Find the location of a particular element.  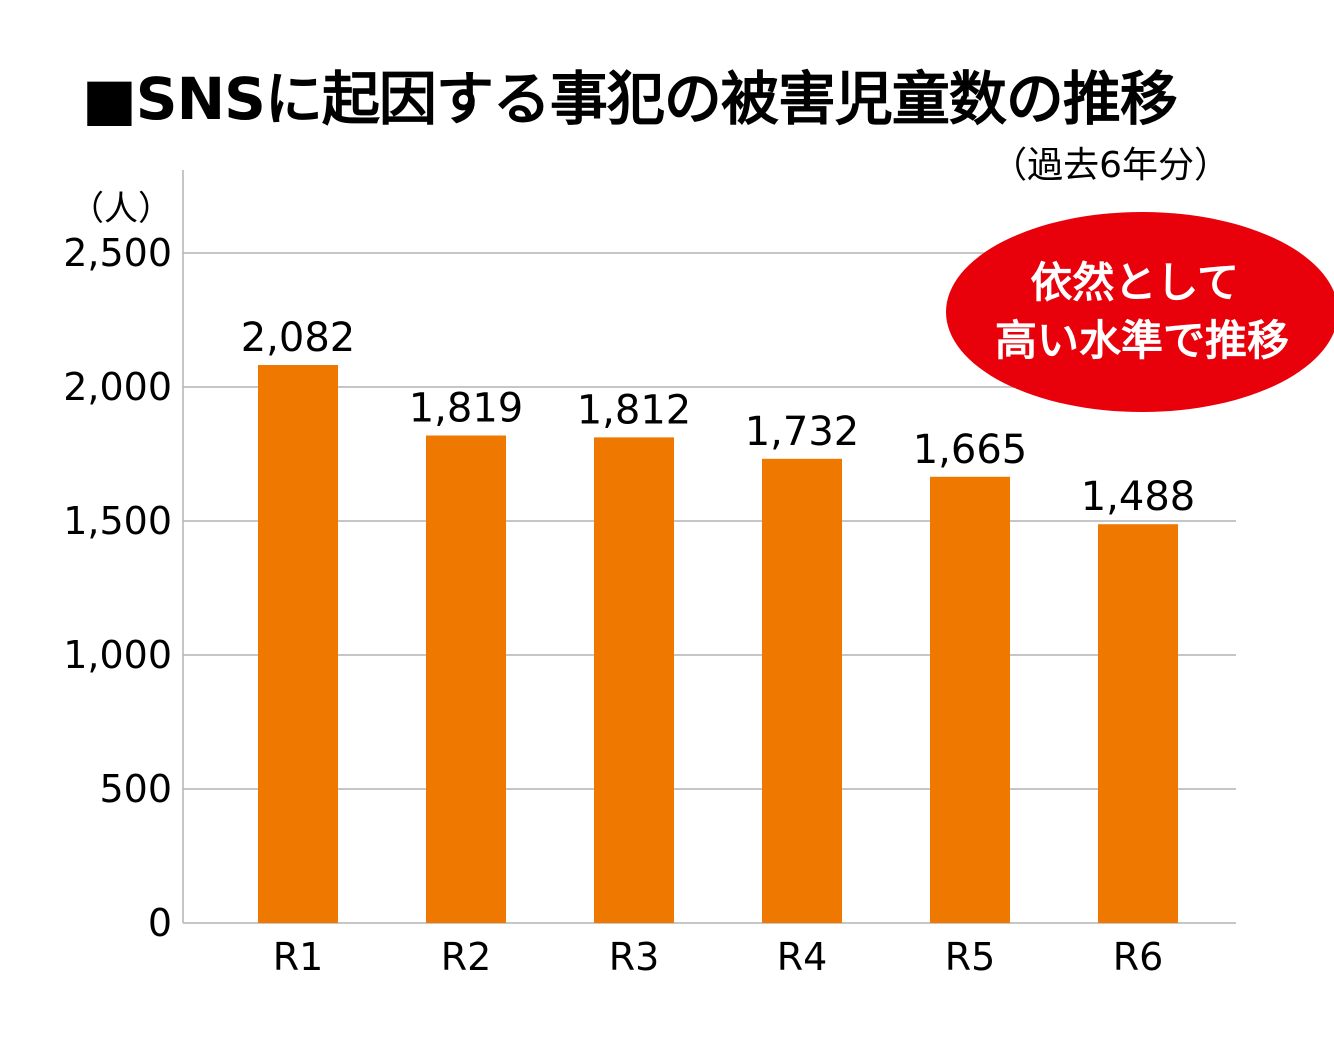

y-axis-unit: （人） is located at coordinates (121, 209).